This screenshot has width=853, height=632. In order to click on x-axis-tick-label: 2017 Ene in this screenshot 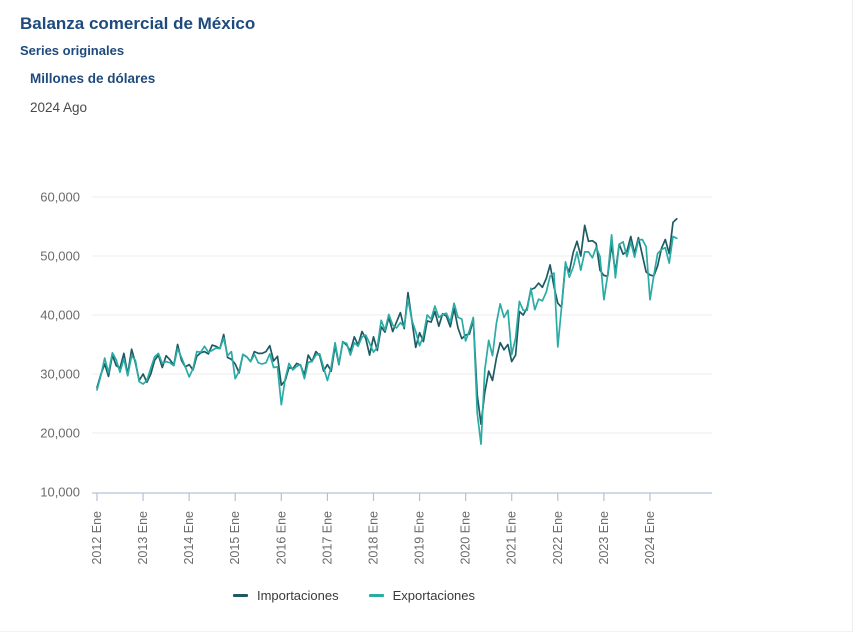, I will do `click(327, 538)`.